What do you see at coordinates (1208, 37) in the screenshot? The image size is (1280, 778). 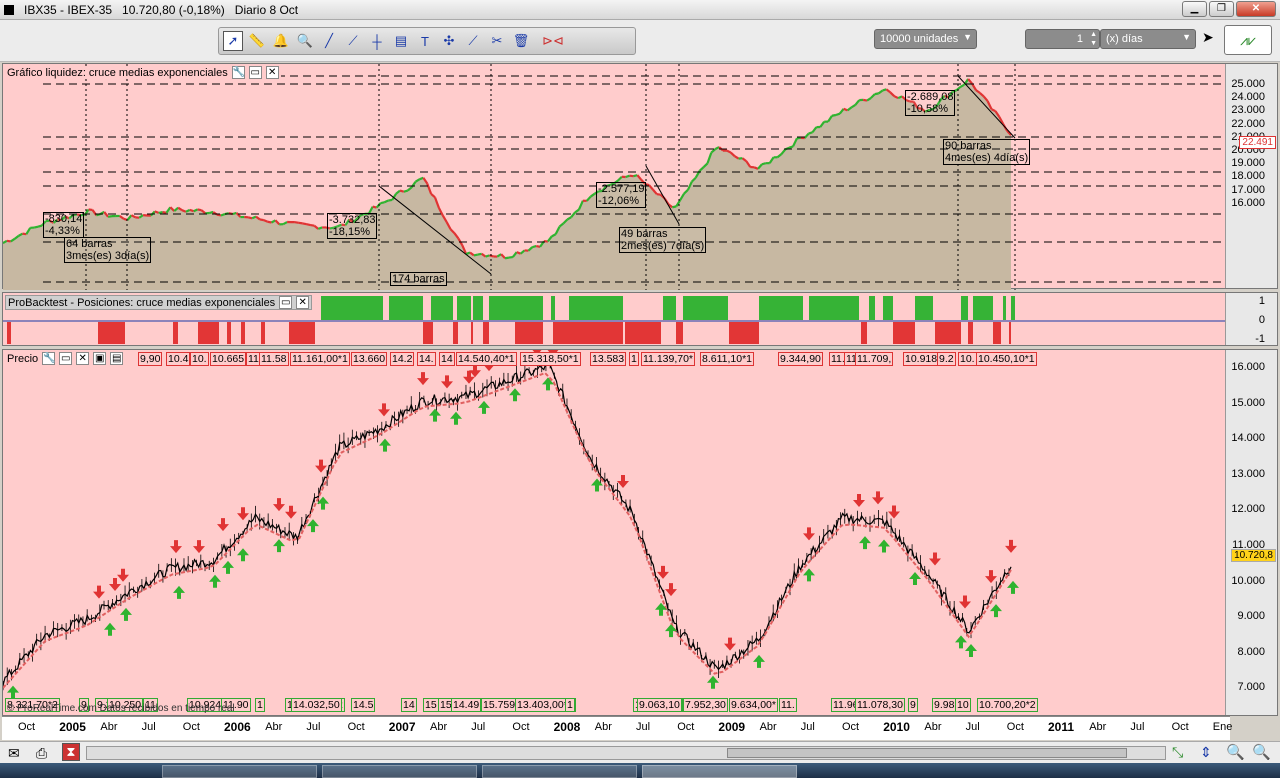 I see `cursor-icon: ➤` at bounding box center [1208, 37].